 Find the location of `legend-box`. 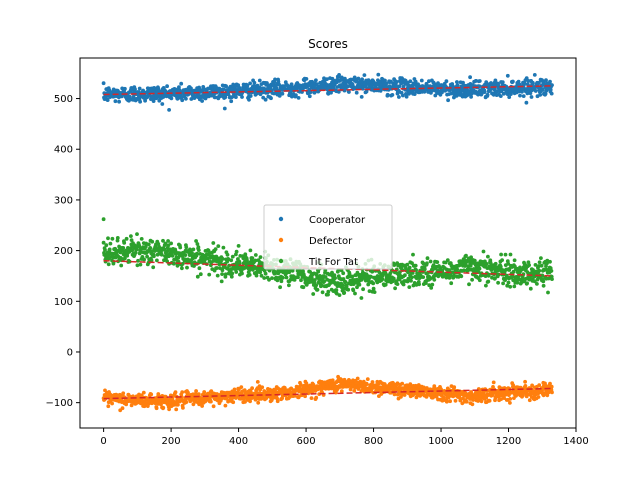

legend-box is located at coordinates (328, 237).